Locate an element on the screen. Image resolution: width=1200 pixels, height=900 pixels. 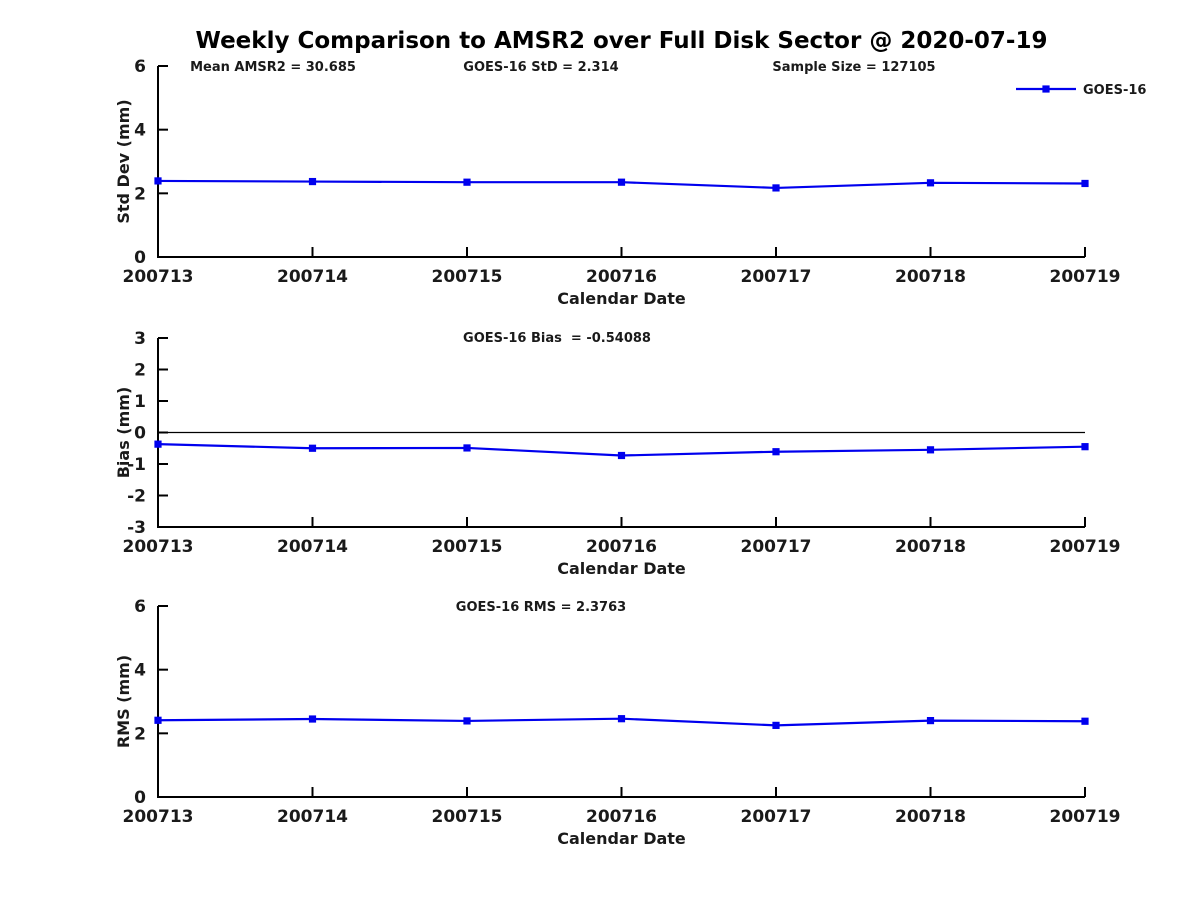
subplot-annotation: Mean AMSR2 = 30.685 is located at coordinates (273, 67).